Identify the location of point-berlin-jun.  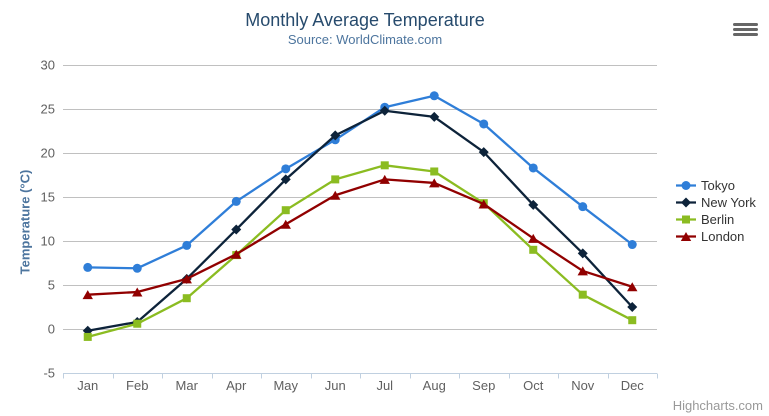
(335, 179).